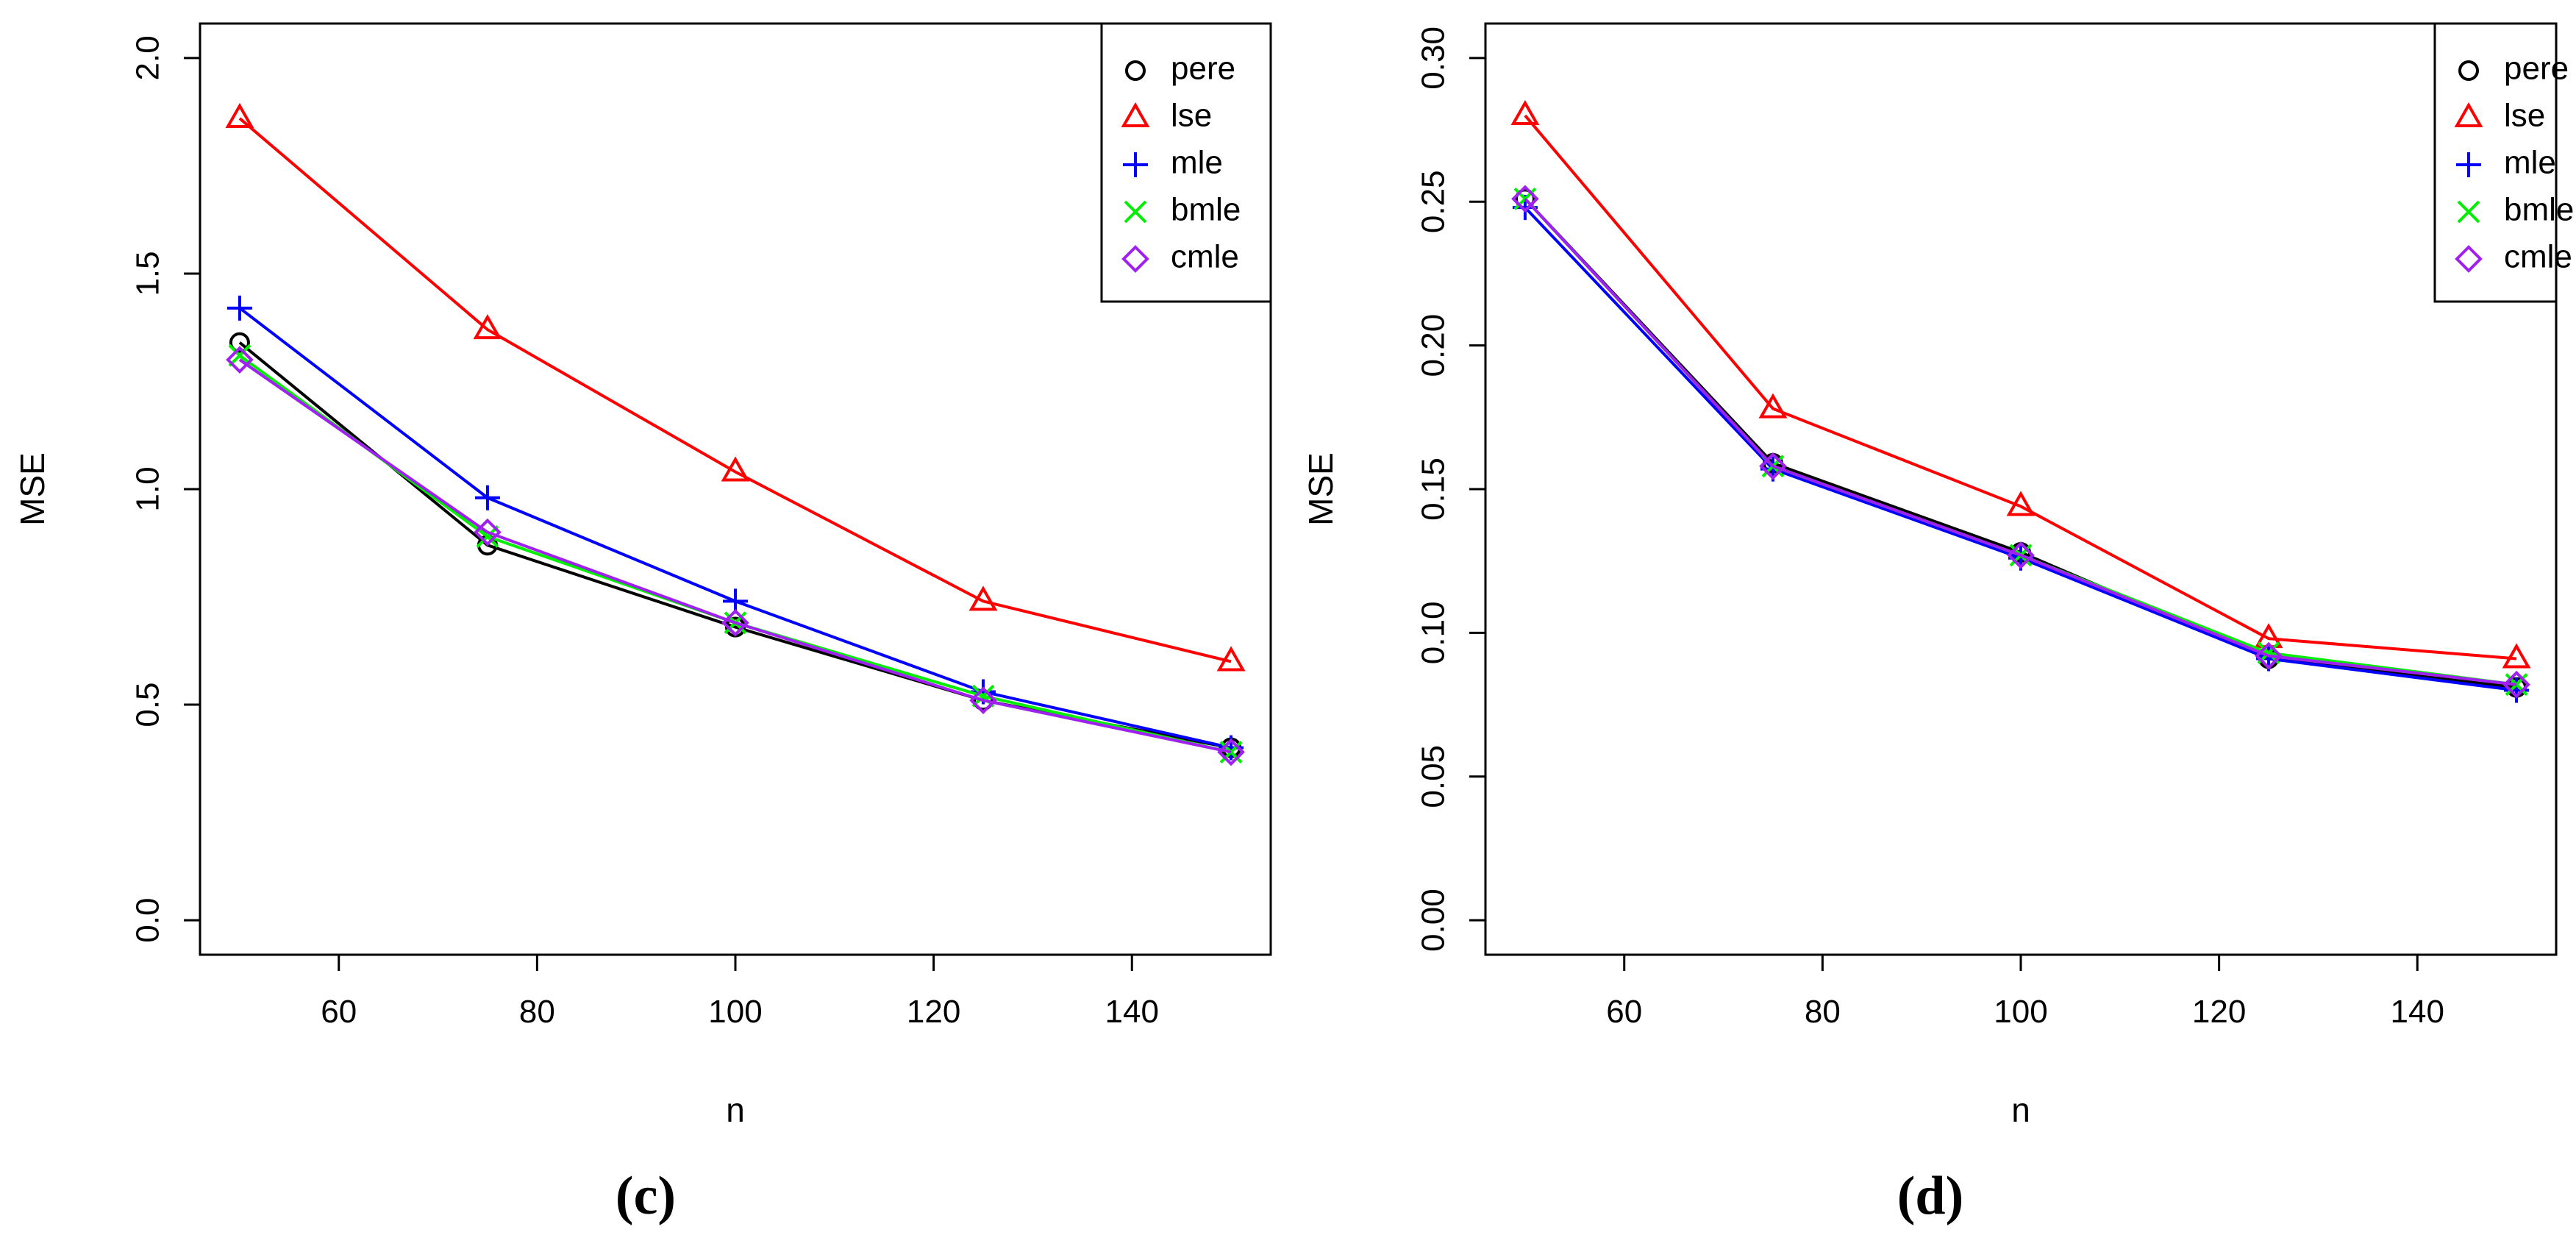  What do you see at coordinates (148, 704) in the screenshot?
I see `y-tick-label: 0.5` at bounding box center [148, 704].